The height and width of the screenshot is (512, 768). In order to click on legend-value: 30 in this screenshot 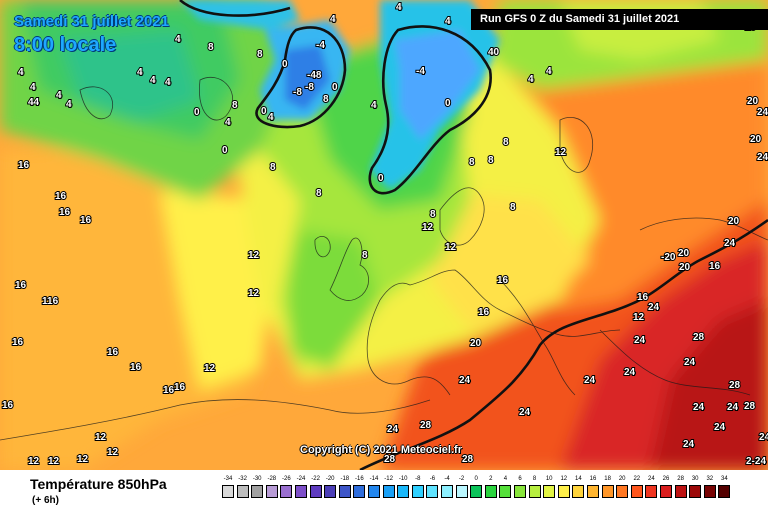, I will do `click(695, 479)`.